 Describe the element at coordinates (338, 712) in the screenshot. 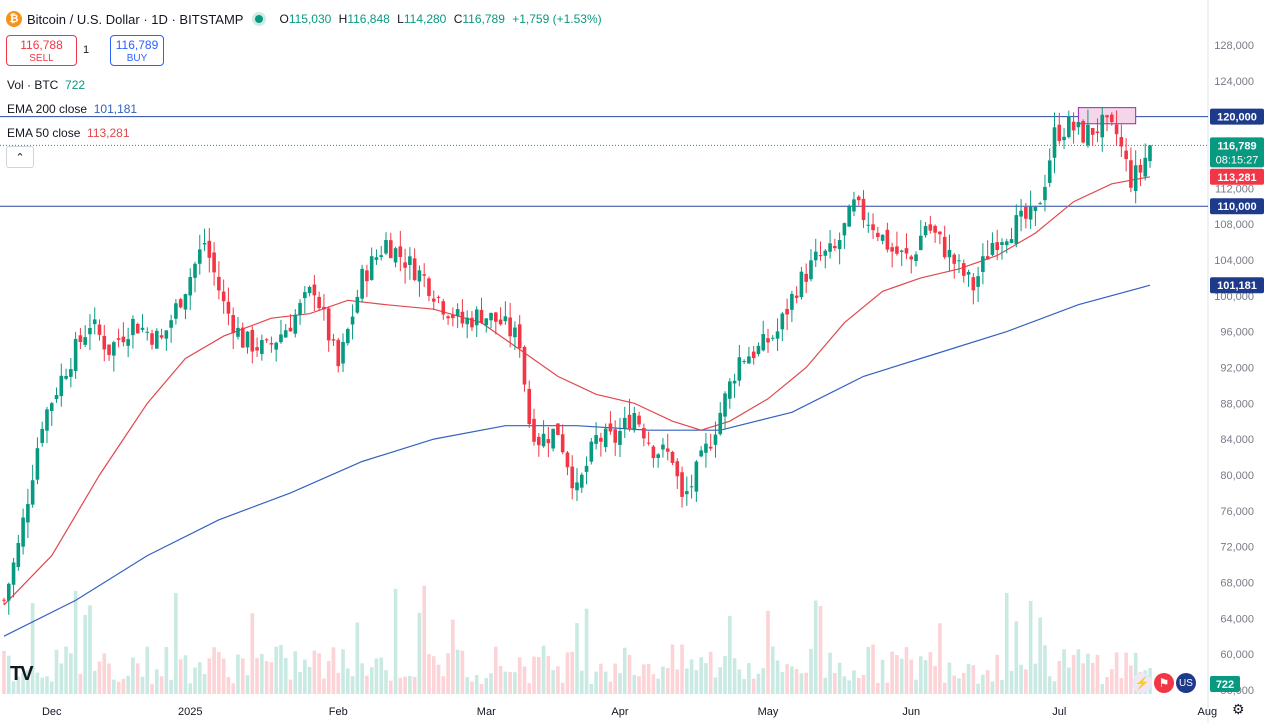

I see `x-tick-label: Feb` at that location.